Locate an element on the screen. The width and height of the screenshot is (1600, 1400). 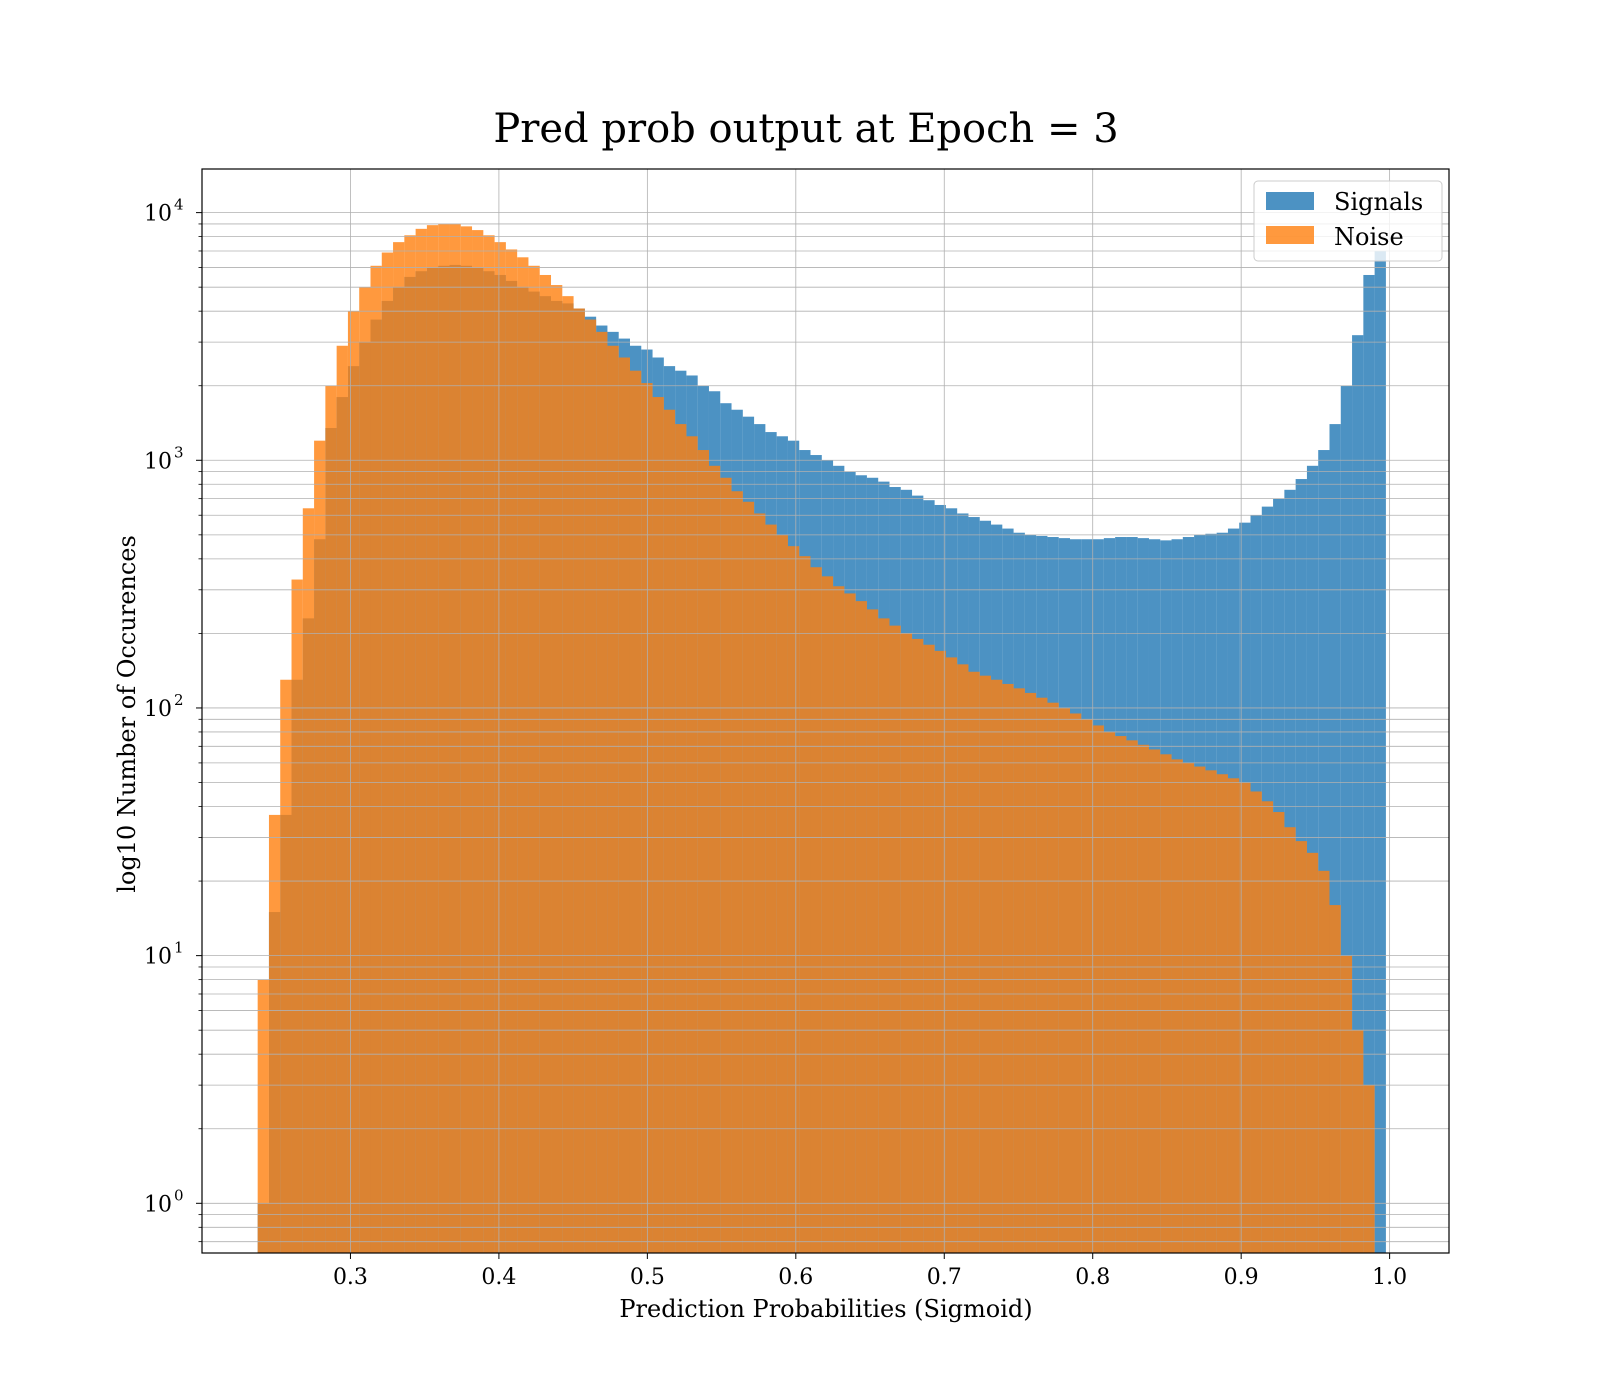
legend-swatch-signals is located at coordinates (1290, 201).